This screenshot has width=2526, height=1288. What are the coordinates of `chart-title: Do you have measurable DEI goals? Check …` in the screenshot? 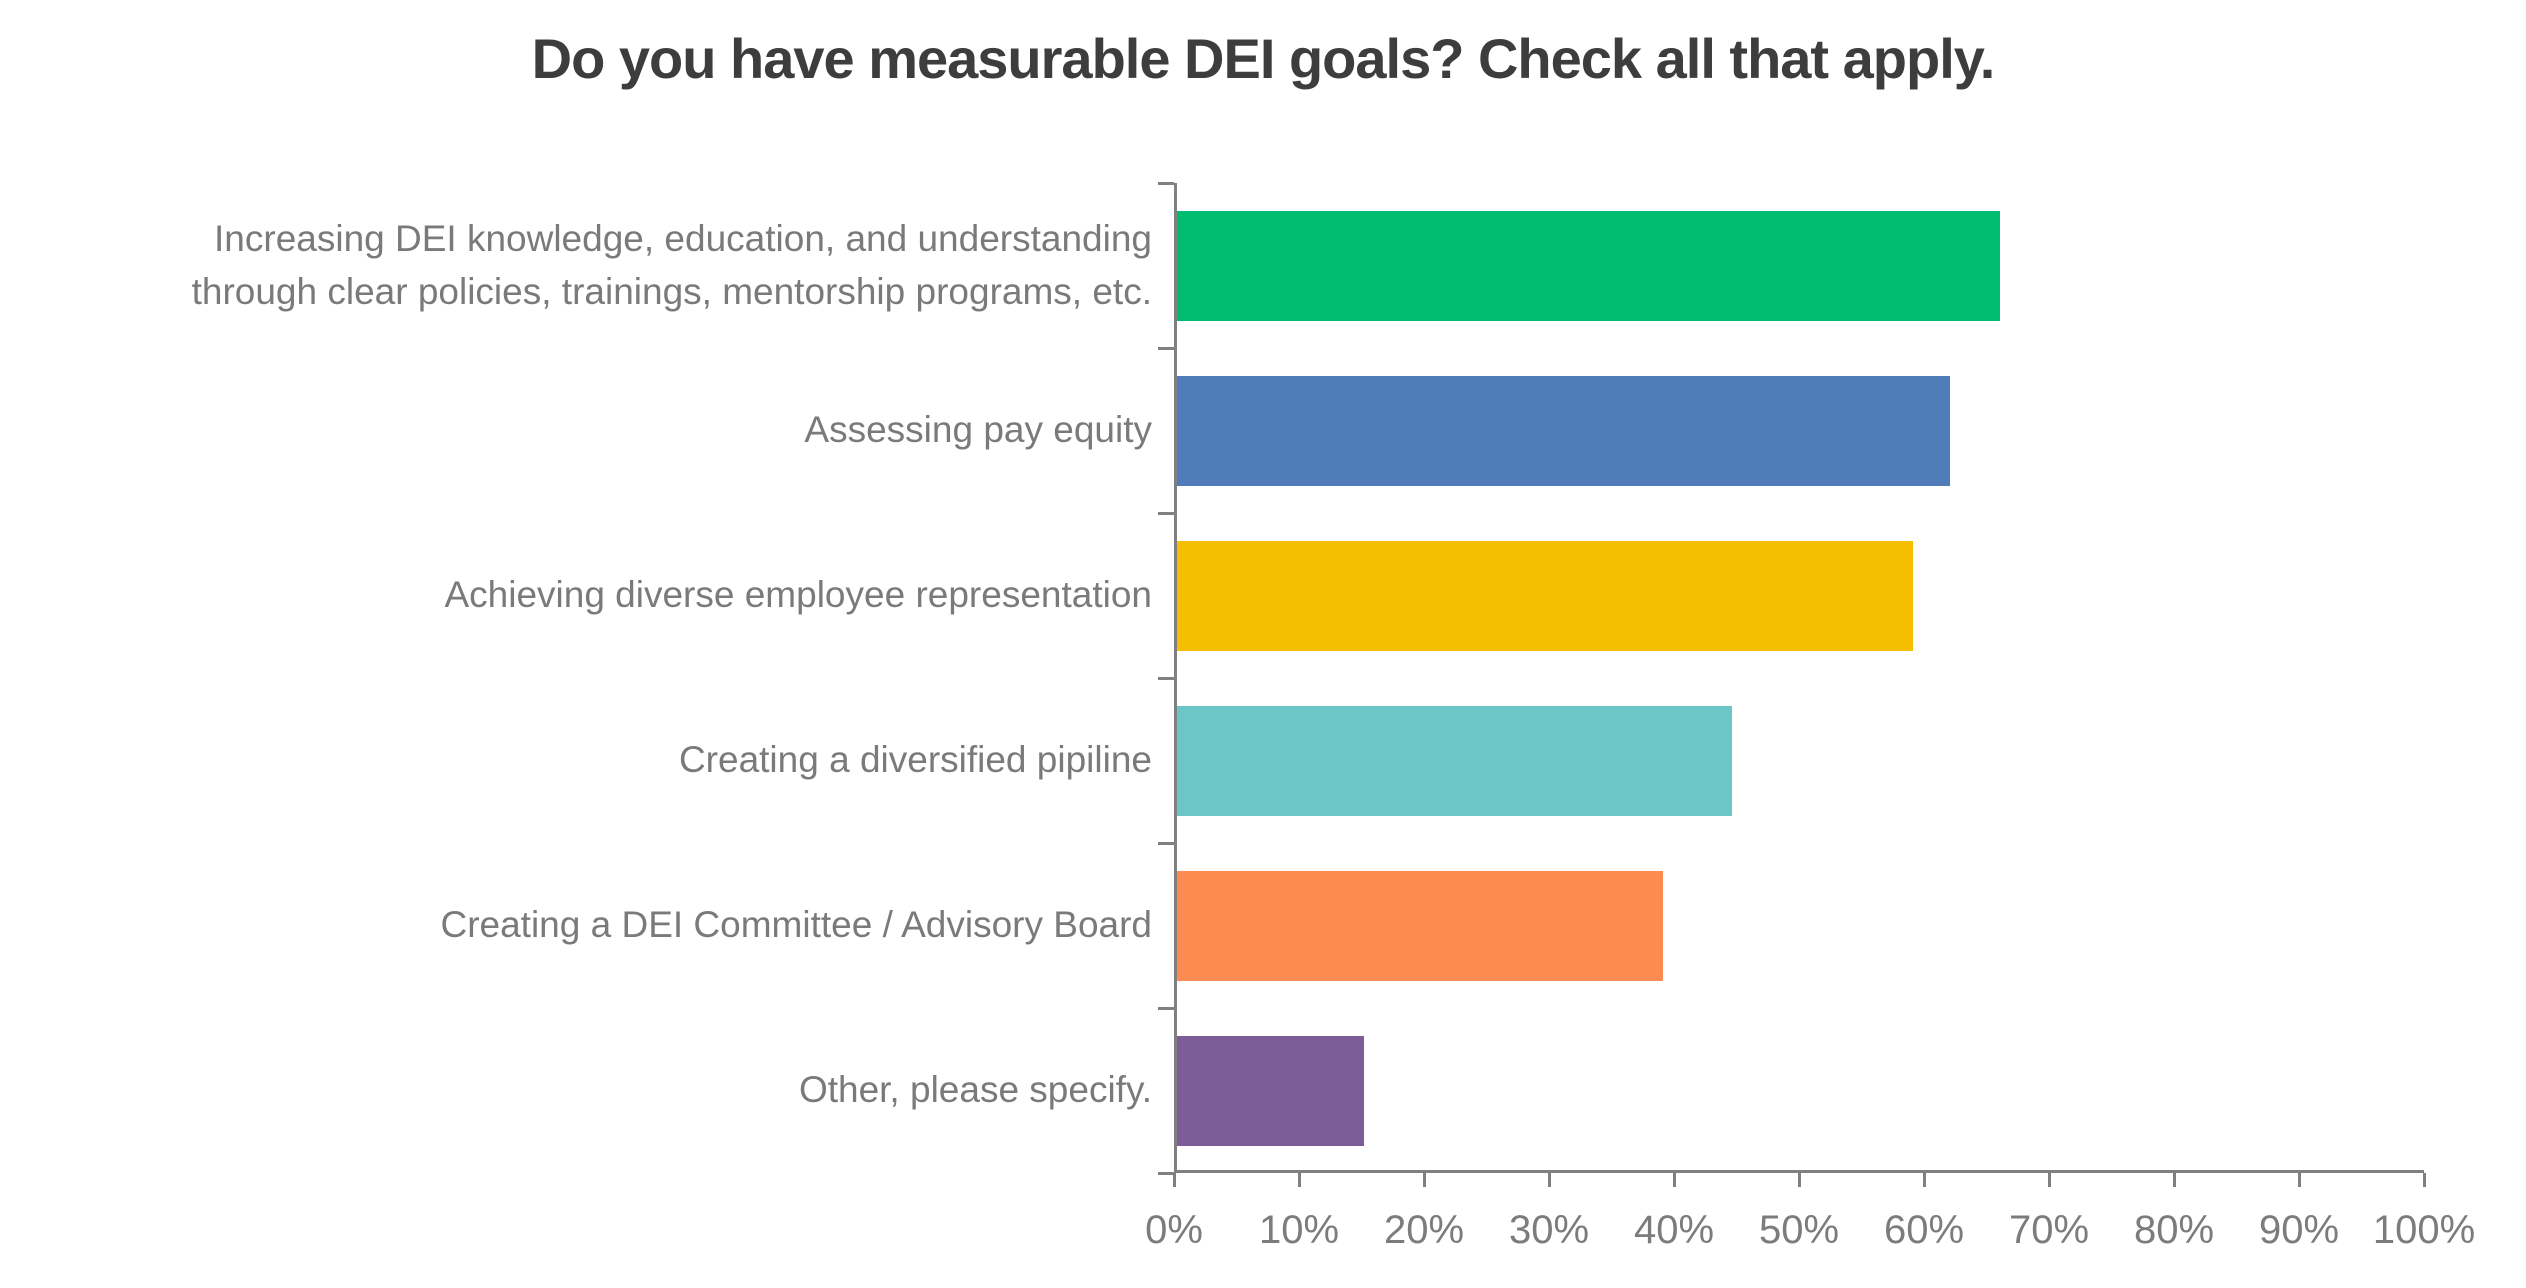 It's located at (1263, 58).